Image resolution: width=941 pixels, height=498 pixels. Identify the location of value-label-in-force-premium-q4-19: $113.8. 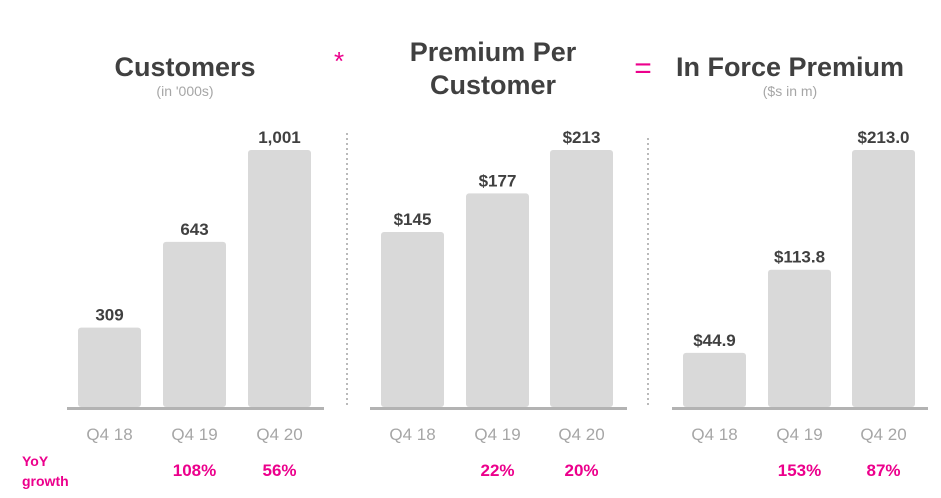
(799, 257).